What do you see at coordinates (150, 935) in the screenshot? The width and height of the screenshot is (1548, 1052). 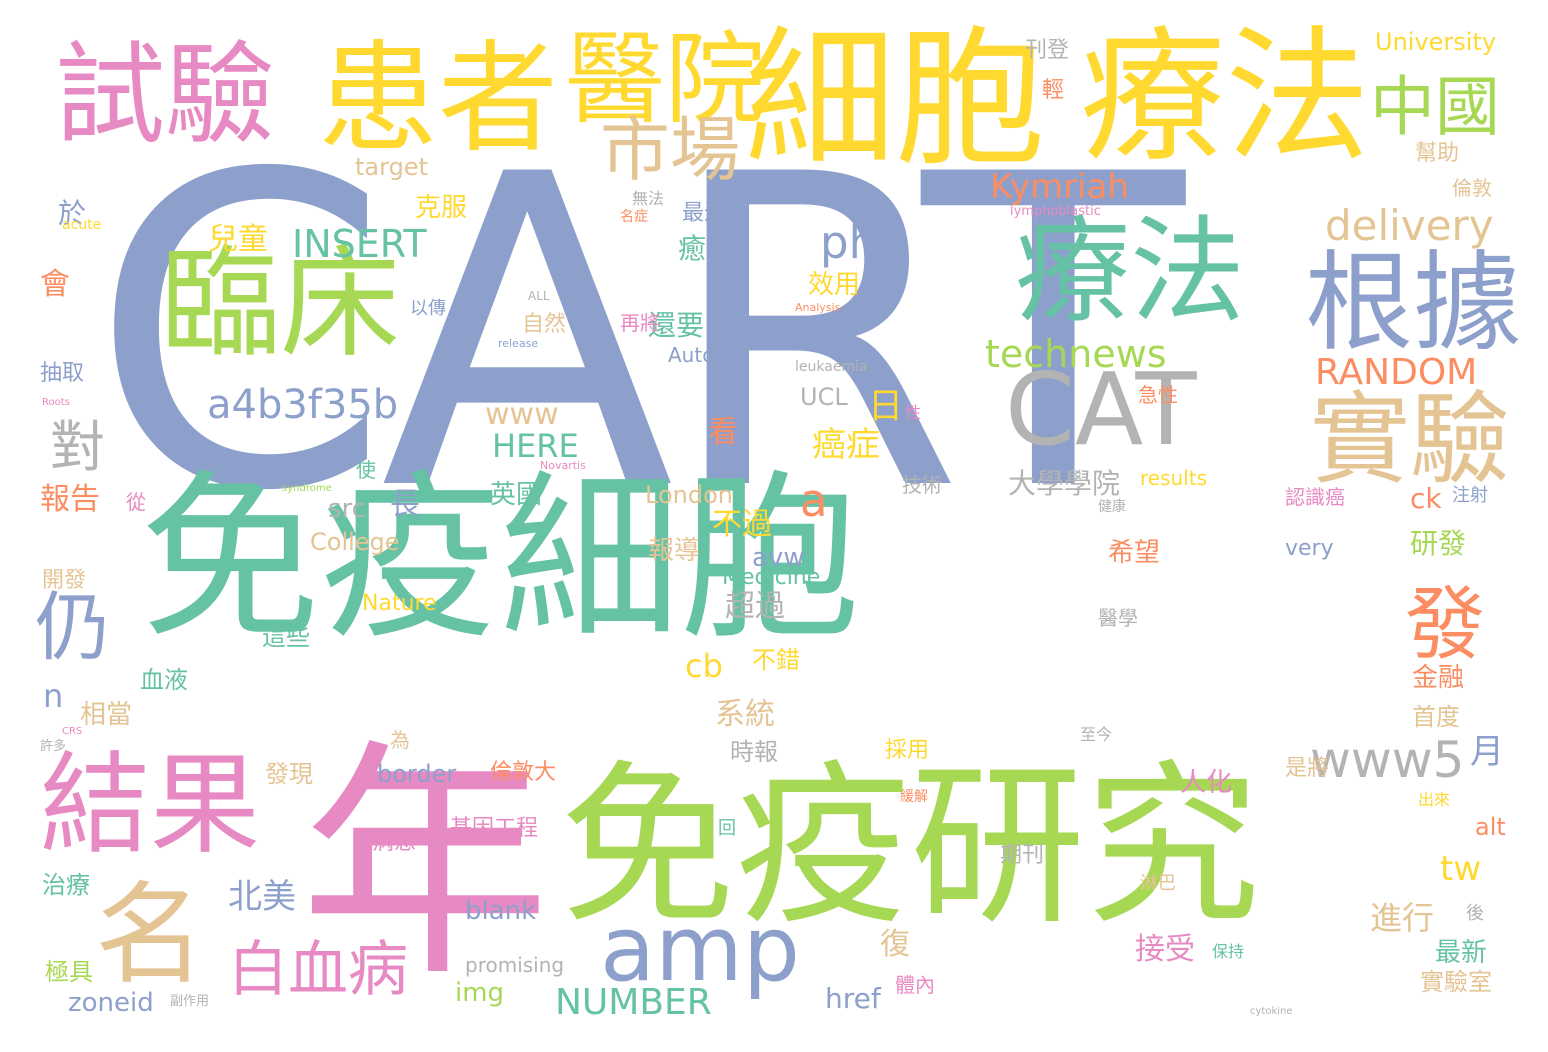 I see `word-ming: 名` at bounding box center [150, 935].